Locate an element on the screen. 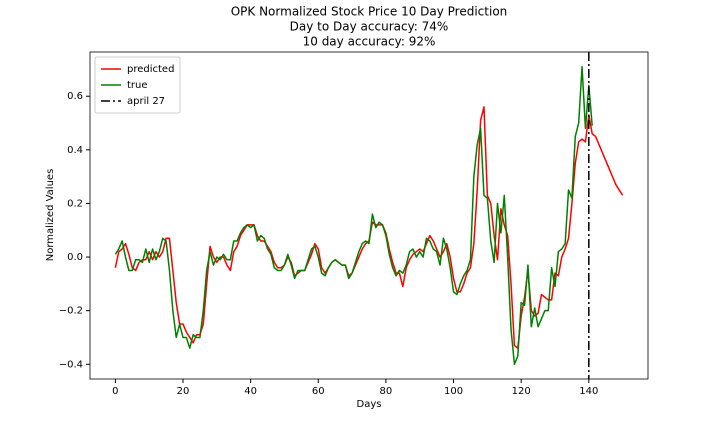  legend-label: april 27 is located at coordinates (146, 101).